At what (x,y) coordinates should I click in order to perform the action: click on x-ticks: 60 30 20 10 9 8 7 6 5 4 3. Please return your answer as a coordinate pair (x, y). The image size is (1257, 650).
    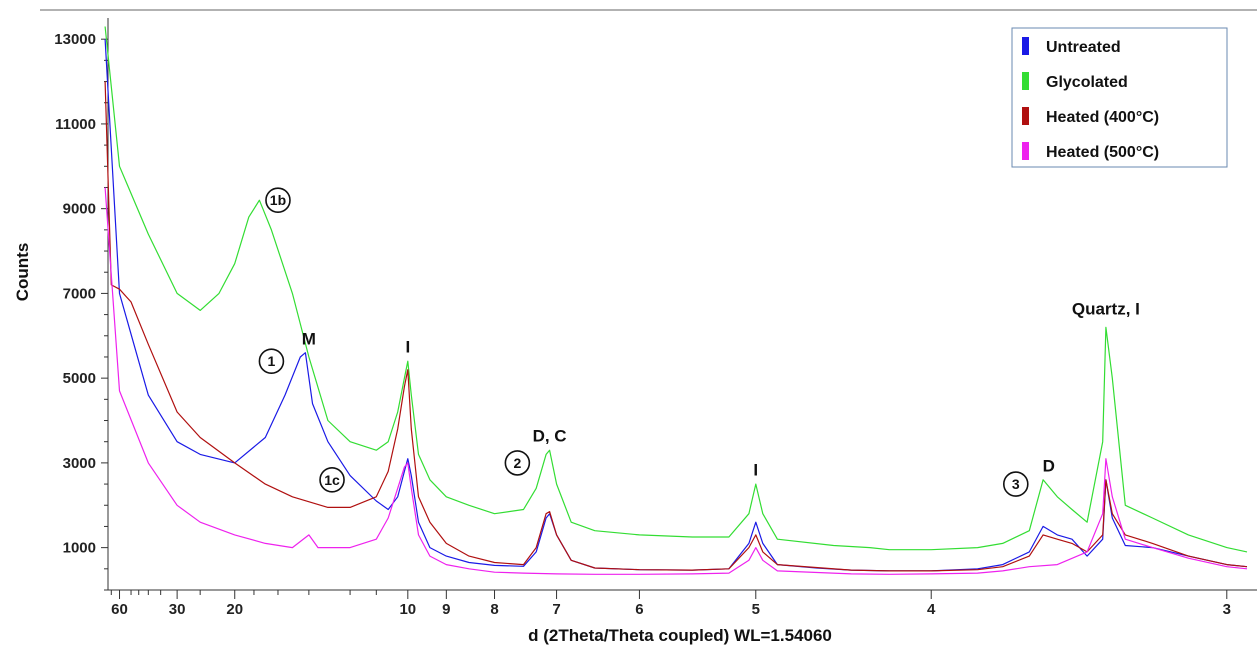
    Looking at the image, I should click on (670, 604).